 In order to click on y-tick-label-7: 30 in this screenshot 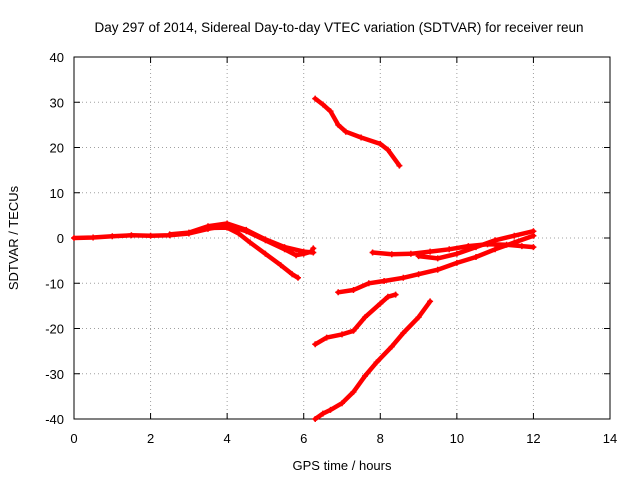, I will do `click(57, 102)`.